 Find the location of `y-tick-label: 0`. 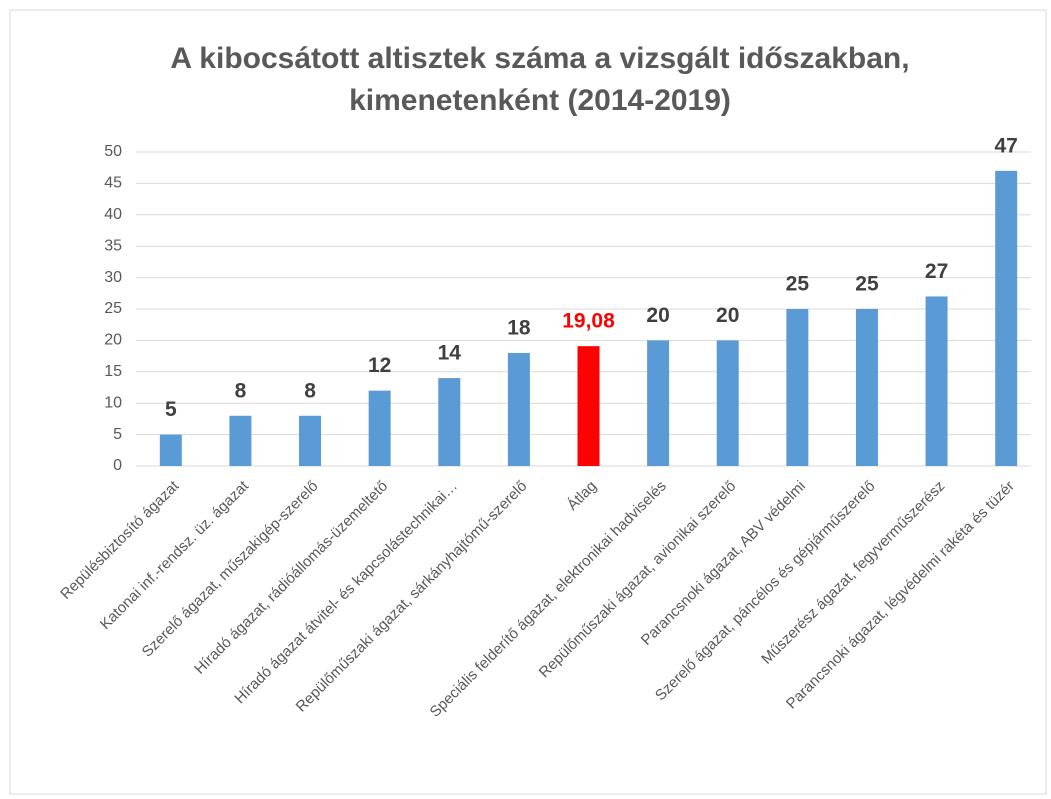

y-tick-label: 0 is located at coordinates (117, 465).